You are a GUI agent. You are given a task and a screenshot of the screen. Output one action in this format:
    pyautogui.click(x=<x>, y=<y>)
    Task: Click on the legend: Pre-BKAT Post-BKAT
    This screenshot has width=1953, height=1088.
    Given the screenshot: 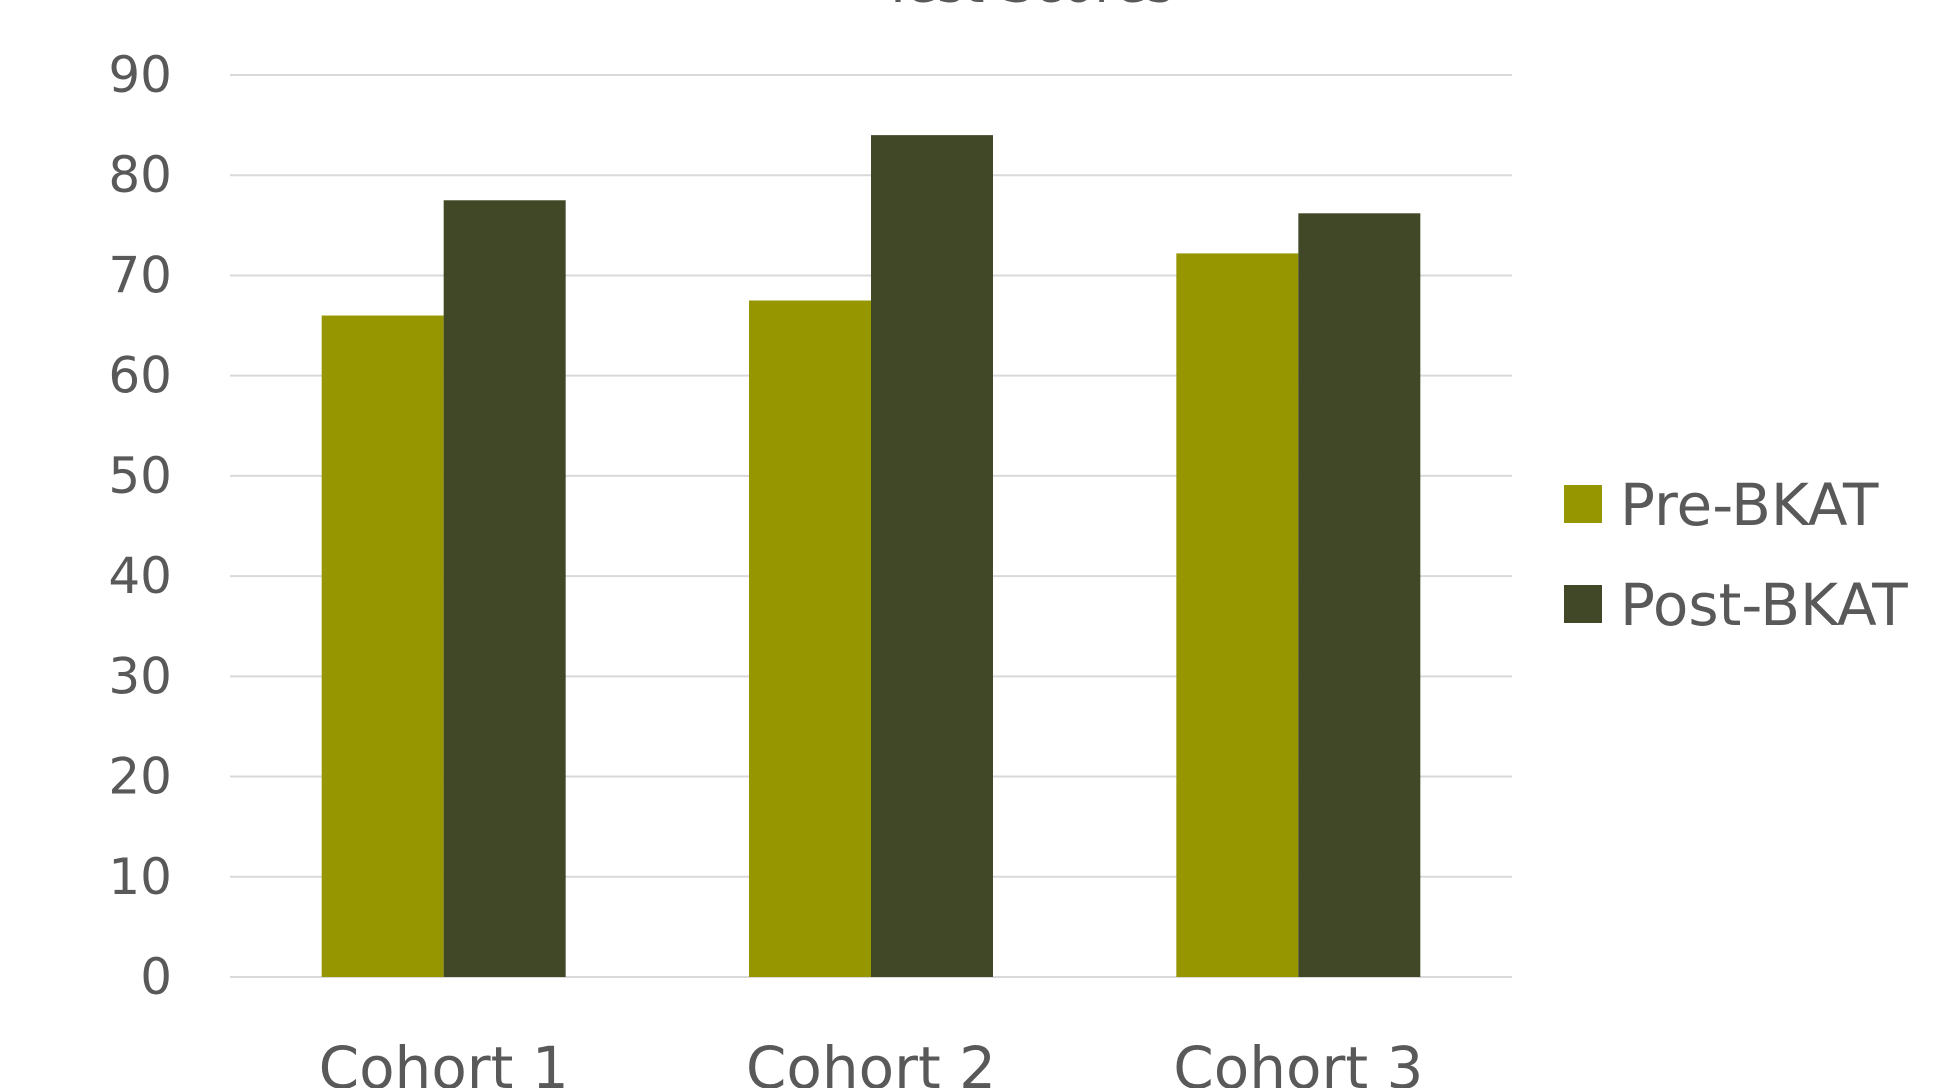 What is the action you would take?
    pyautogui.click(x=1736, y=555)
    